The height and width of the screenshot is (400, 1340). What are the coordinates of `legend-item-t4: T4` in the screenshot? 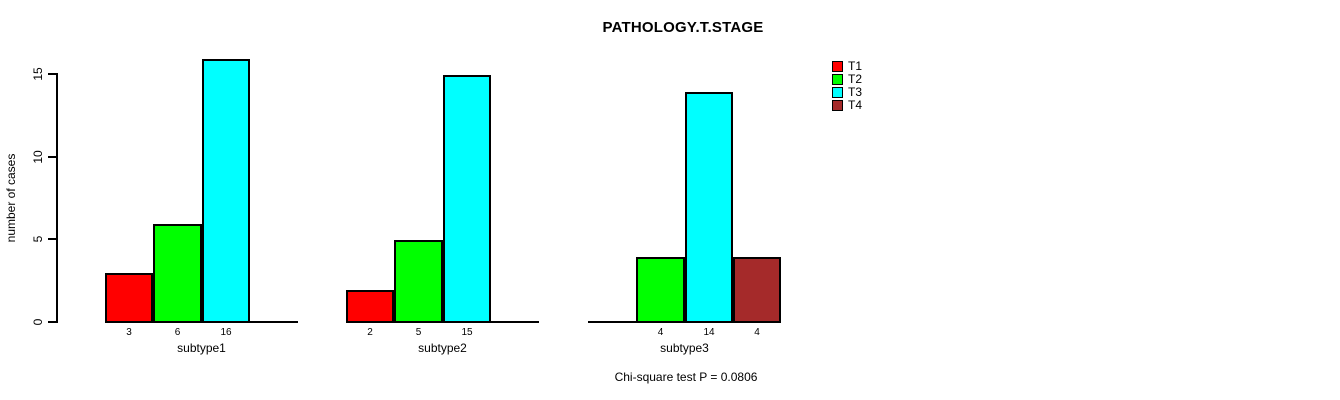 It's located at (847, 105).